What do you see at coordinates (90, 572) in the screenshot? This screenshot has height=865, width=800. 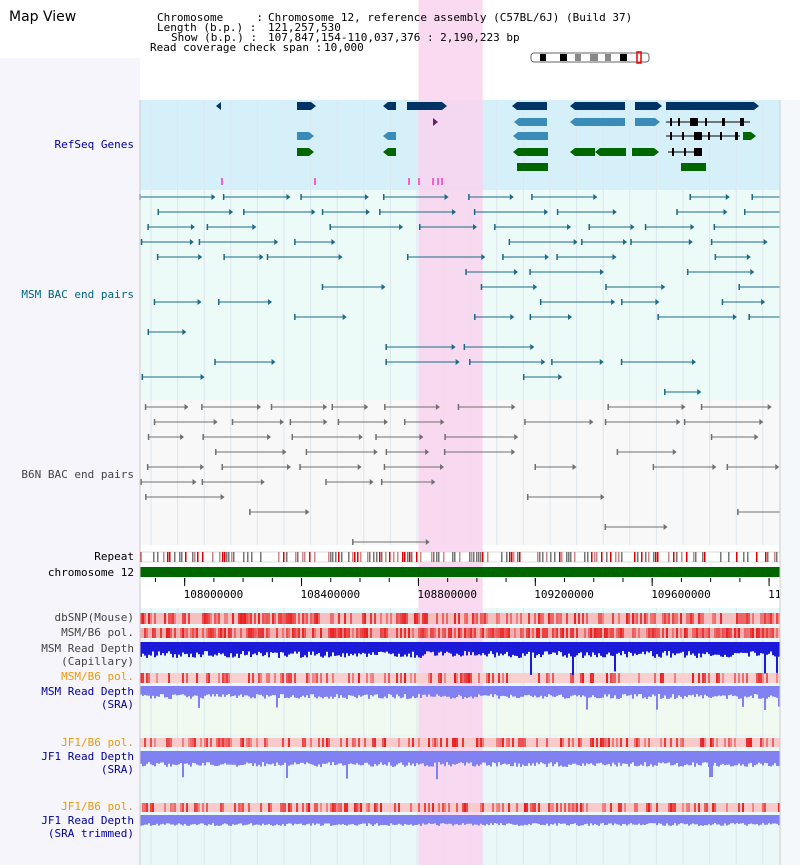 I see `chromosome-track-label: chromosome 12` at bounding box center [90, 572].